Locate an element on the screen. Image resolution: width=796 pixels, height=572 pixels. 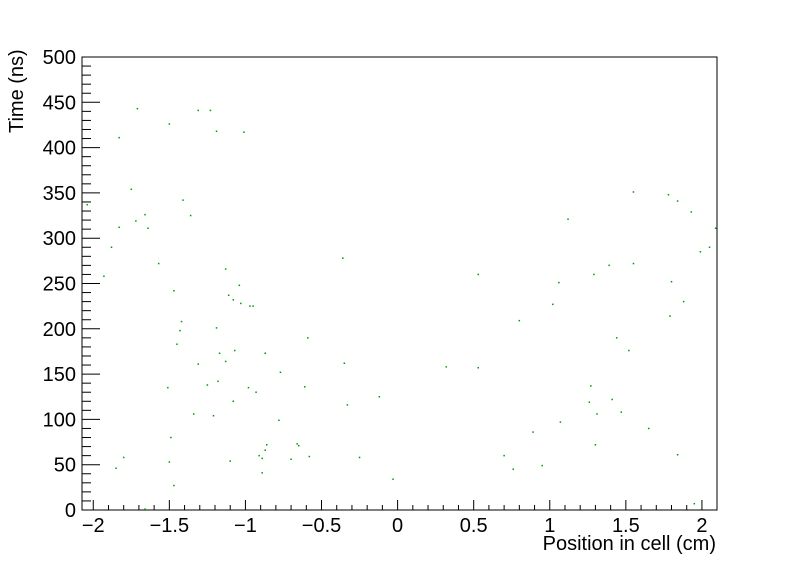
x-tick-label: −1.5 is located at coordinates (169, 526).